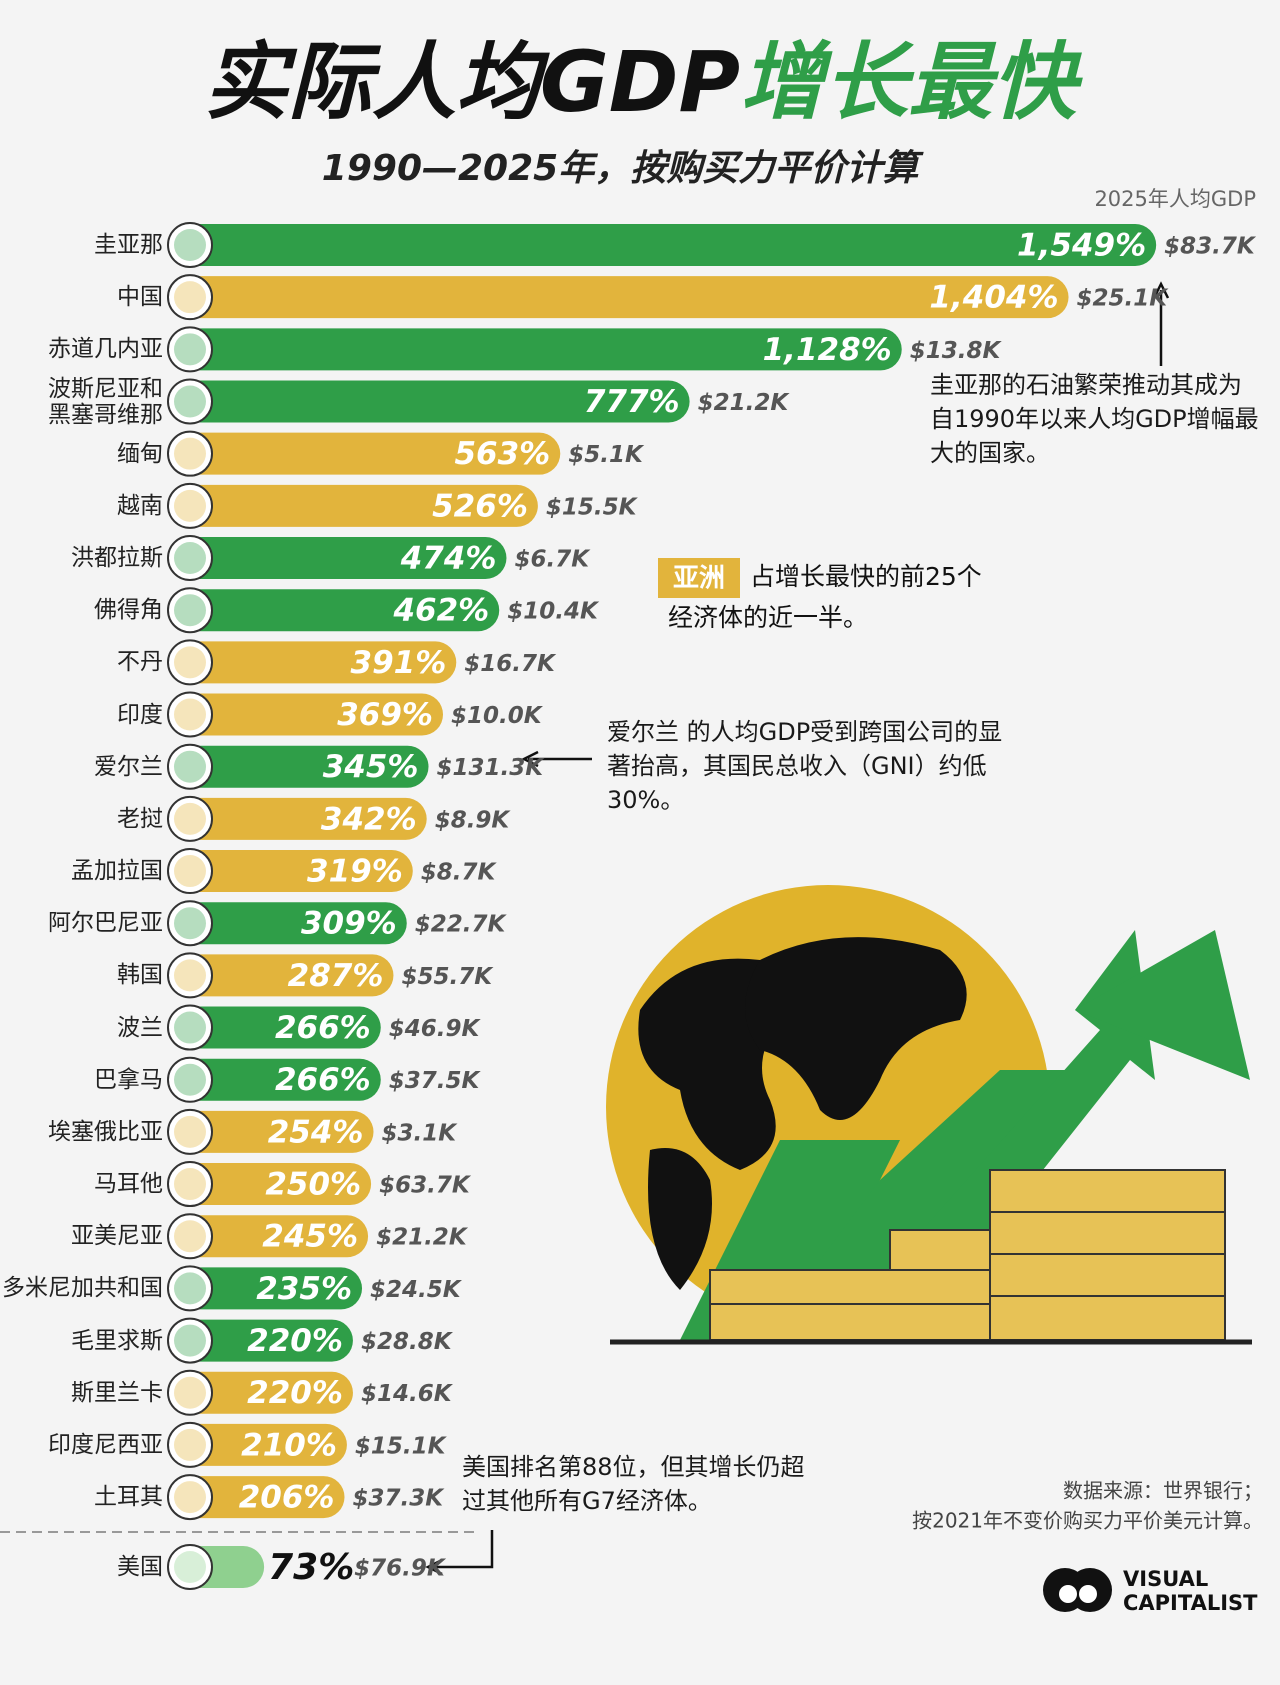 This screenshot has width=1280, height=1685. What do you see at coordinates (502, 454) in the screenshot?
I see `value-label: 563%` at bounding box center [502, 454].